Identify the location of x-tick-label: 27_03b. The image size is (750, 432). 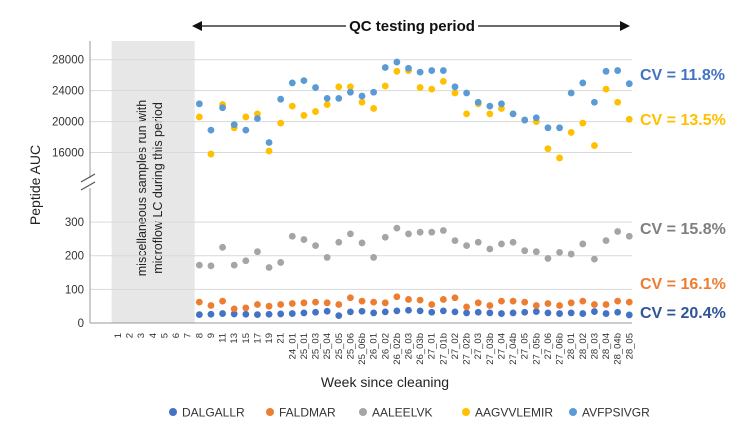
(490, 349).